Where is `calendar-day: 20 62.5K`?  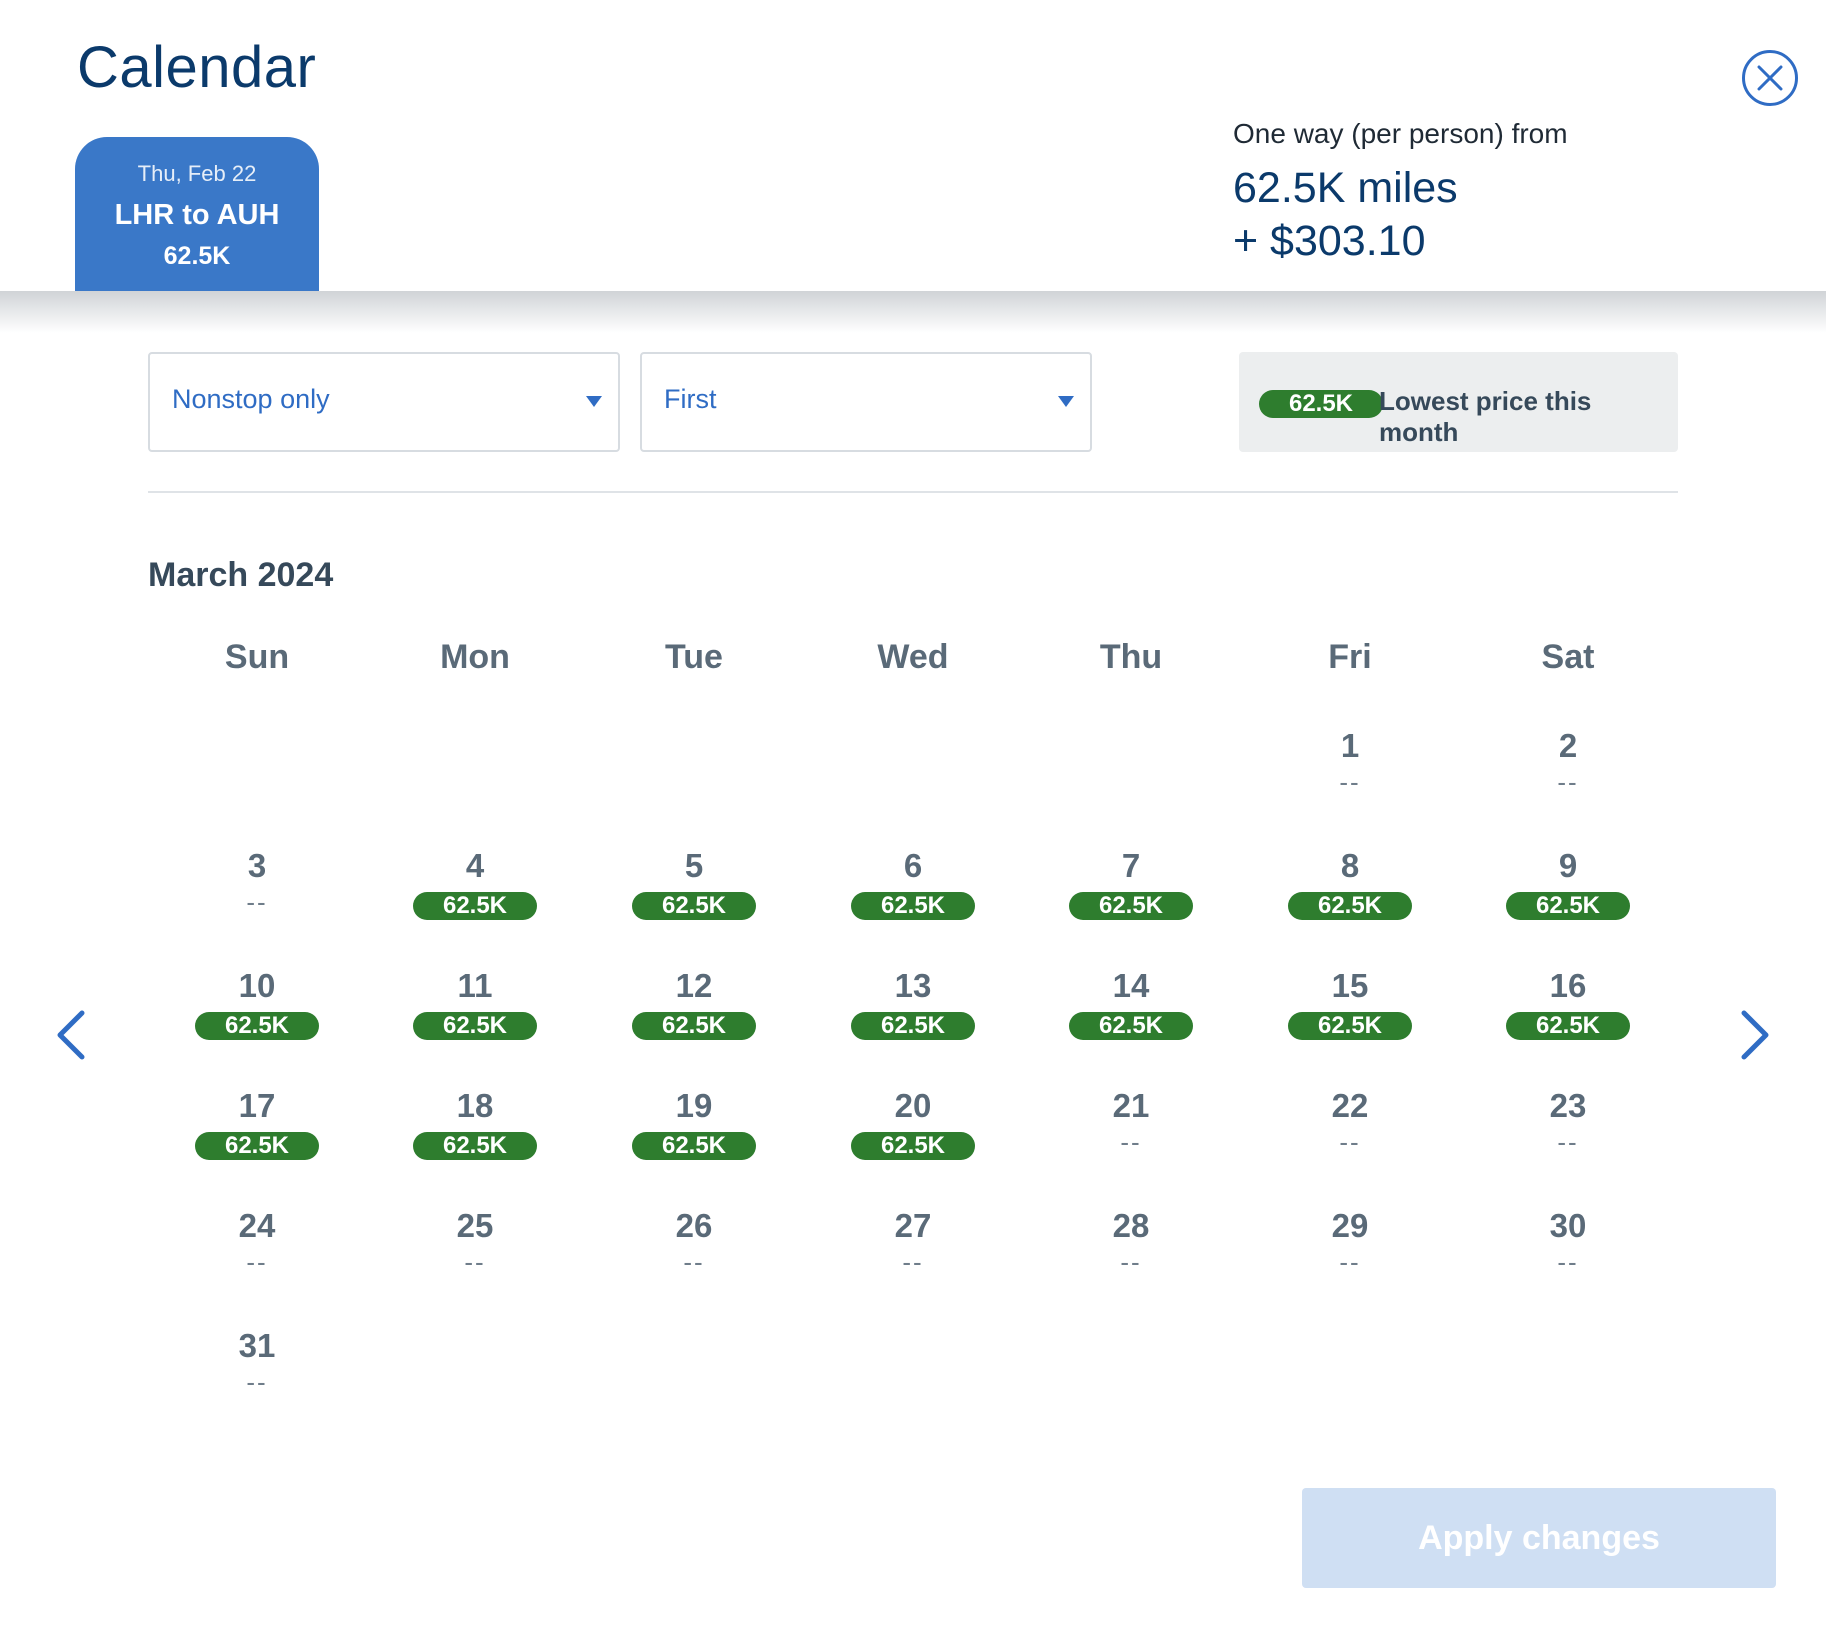
calendar-day: 20 62.5K is located at coordinates (913, 1137).